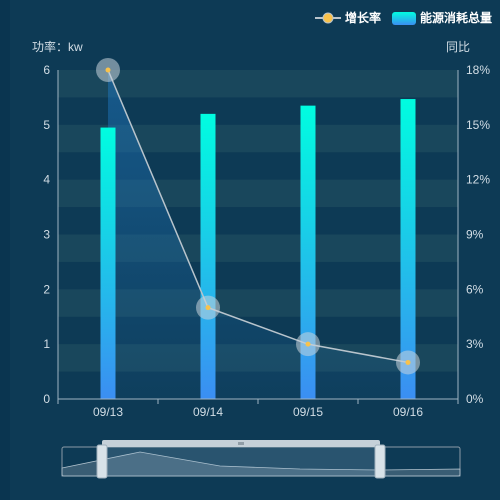 The width and height of the screenshot is (500, 500). What do you see at coordinates (363, 17) in the screenshot?
I see `legend-growth-label: 增长率` at bounding box center [363, 17].